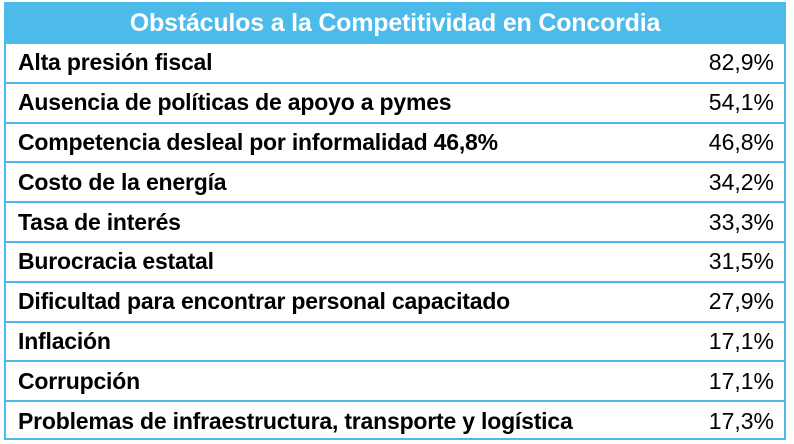 Image resolution: width=794 pixels, height=444 pixels. Describe the element at coordinates (64, 340) in the screenshot. I see `row-label: Inflación` at that location.